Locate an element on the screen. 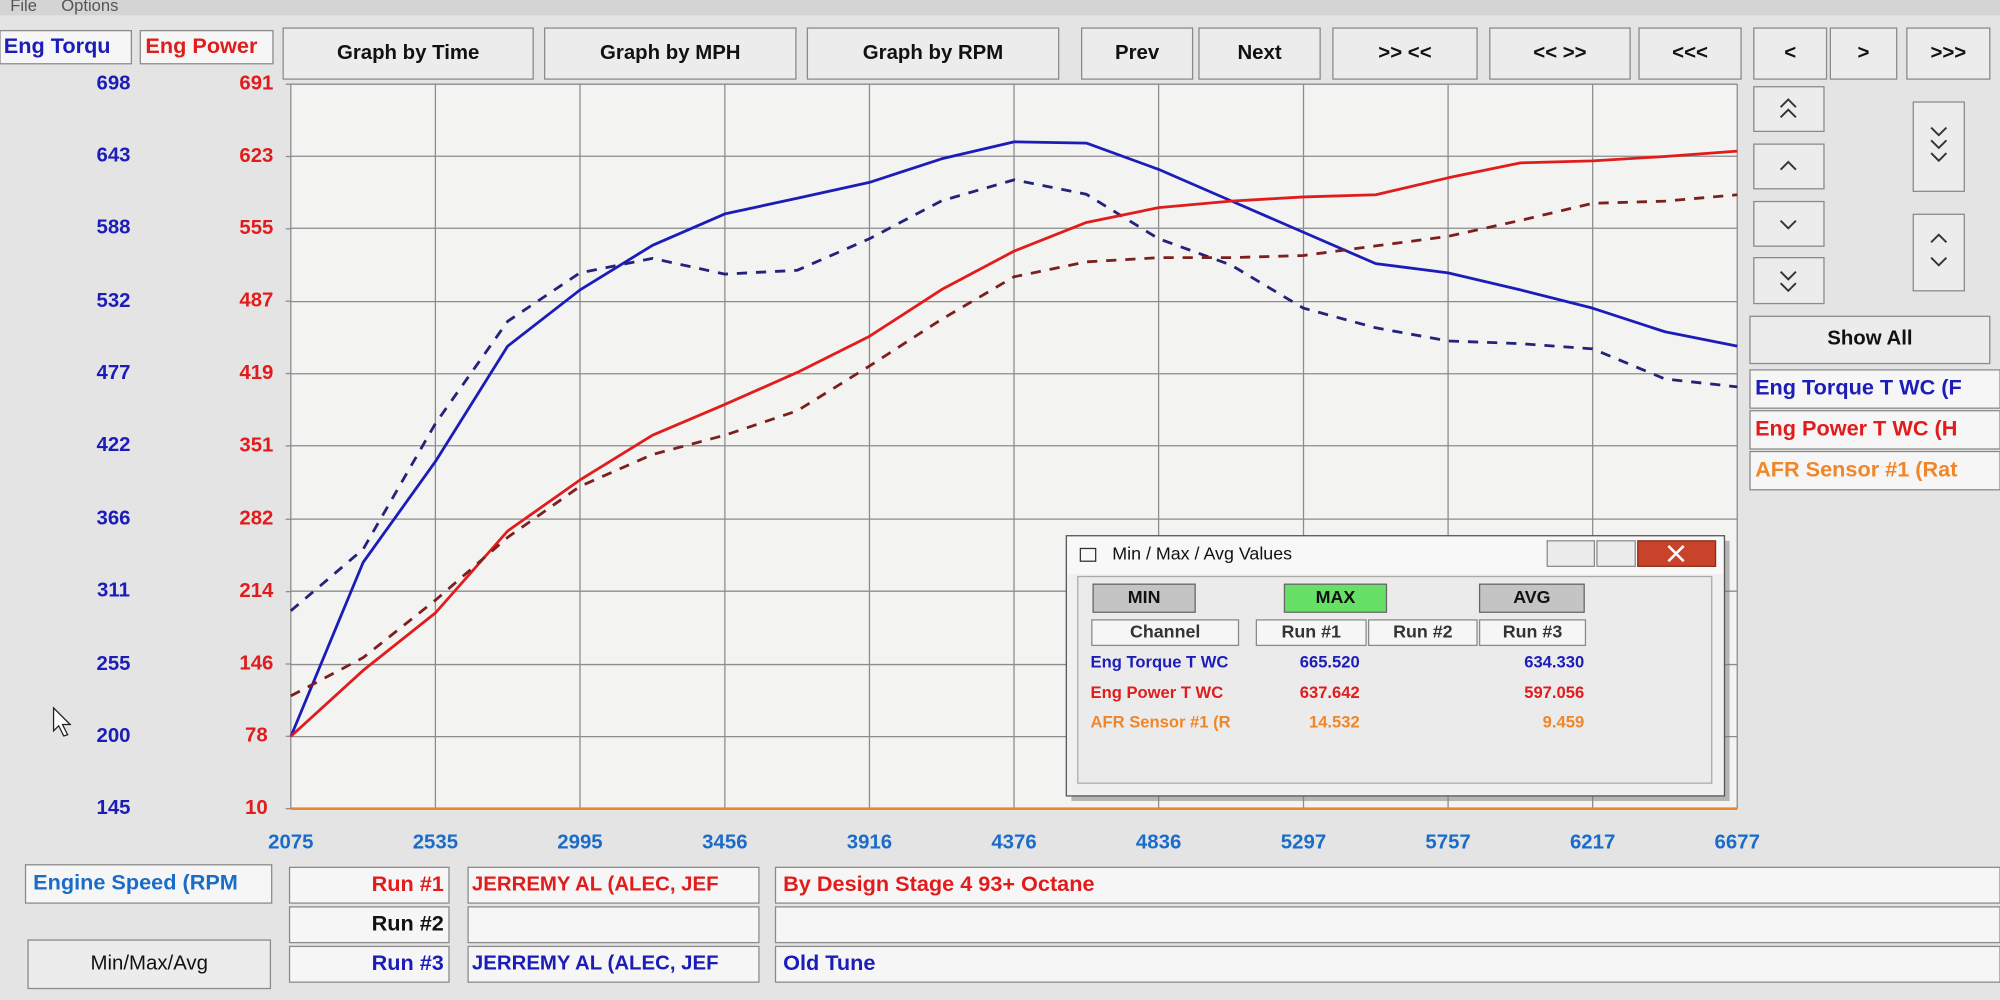  dialog-button-label: AVG is located at coordinates (1531, 597).